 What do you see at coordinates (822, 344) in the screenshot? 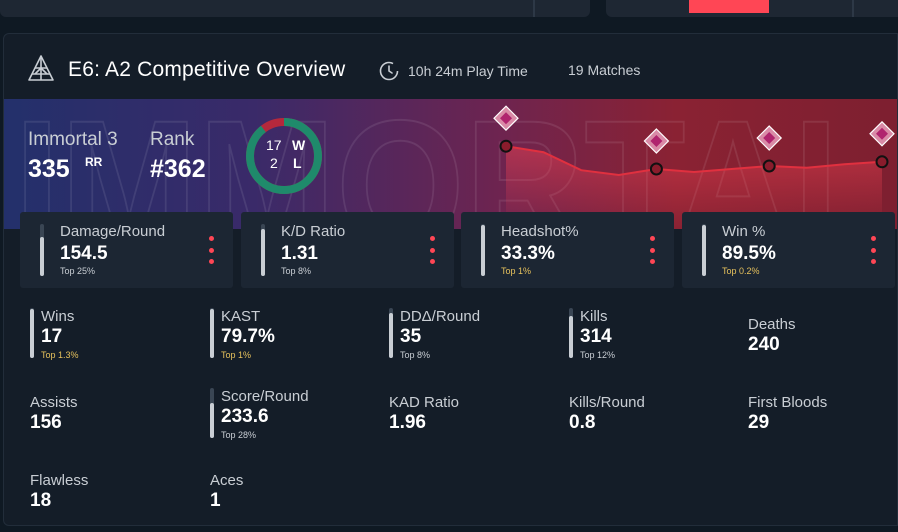
I see `stat-deaths: Deaths 240` at bounding box center [822, 344].